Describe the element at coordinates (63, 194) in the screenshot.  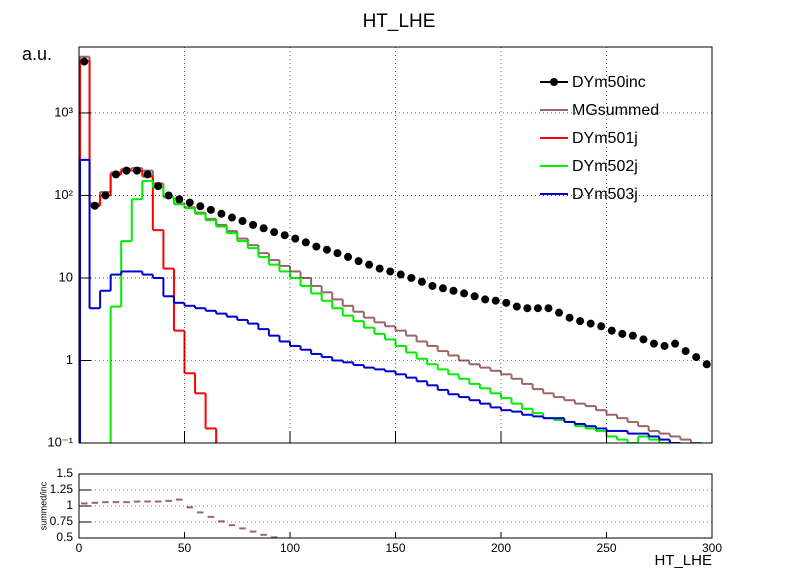
I see `y-tick-label: 10²` at that location.